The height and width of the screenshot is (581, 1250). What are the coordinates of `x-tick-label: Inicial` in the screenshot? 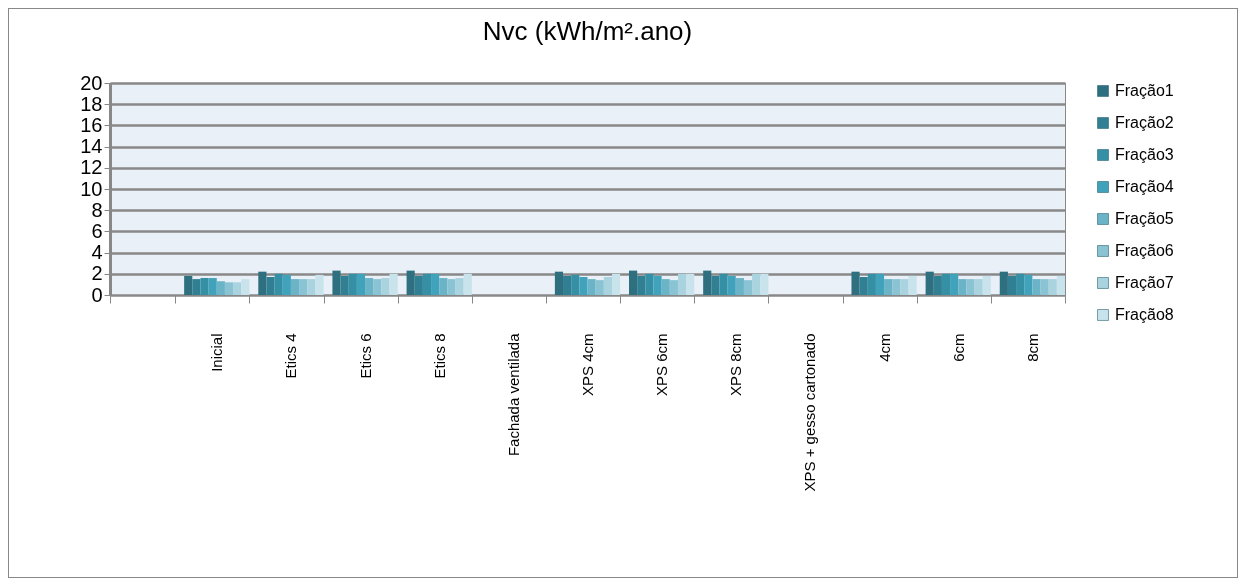 It's located at (217, 352).